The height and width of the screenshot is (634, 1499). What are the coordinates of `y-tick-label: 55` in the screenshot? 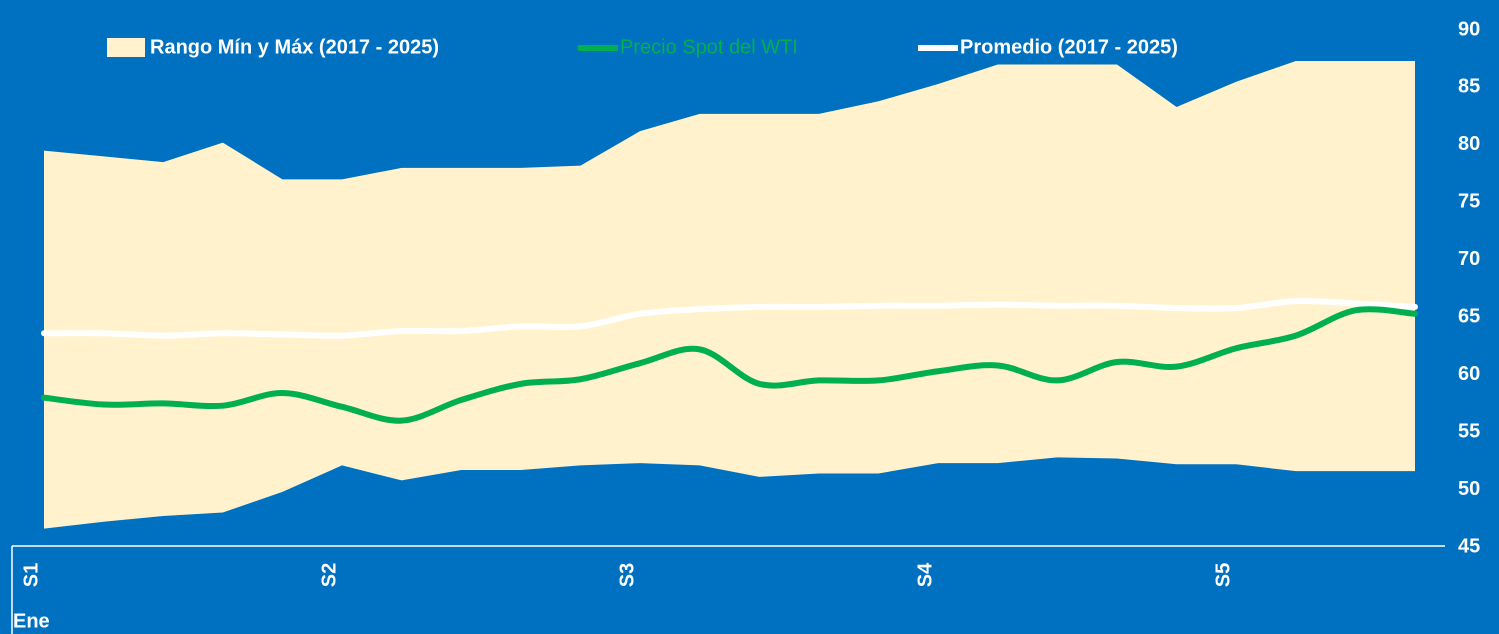 It's located at (1469, 431).